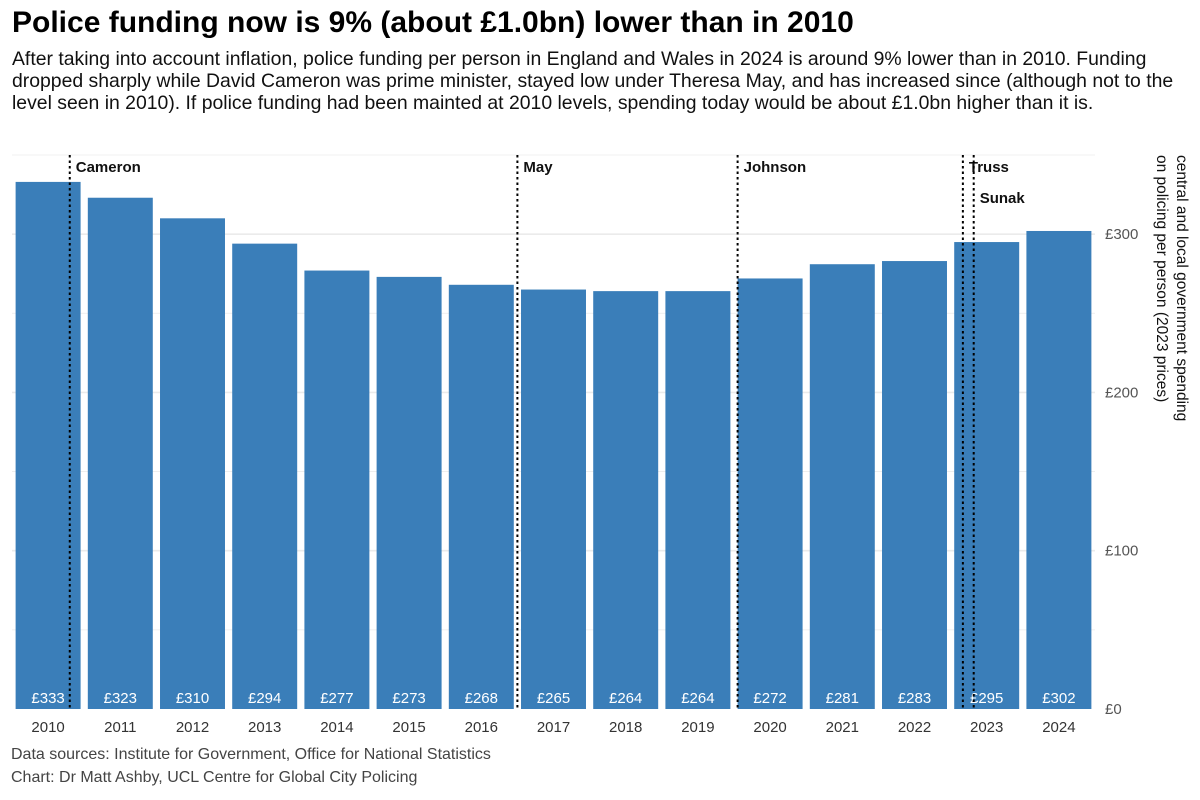 Image resolution: width=1200 pixels, height=800 pixels. What do you see at coordinates (264, 727) in the screenshot?
I see `x-tick-label: 2013` at bounding box center [264, 727].